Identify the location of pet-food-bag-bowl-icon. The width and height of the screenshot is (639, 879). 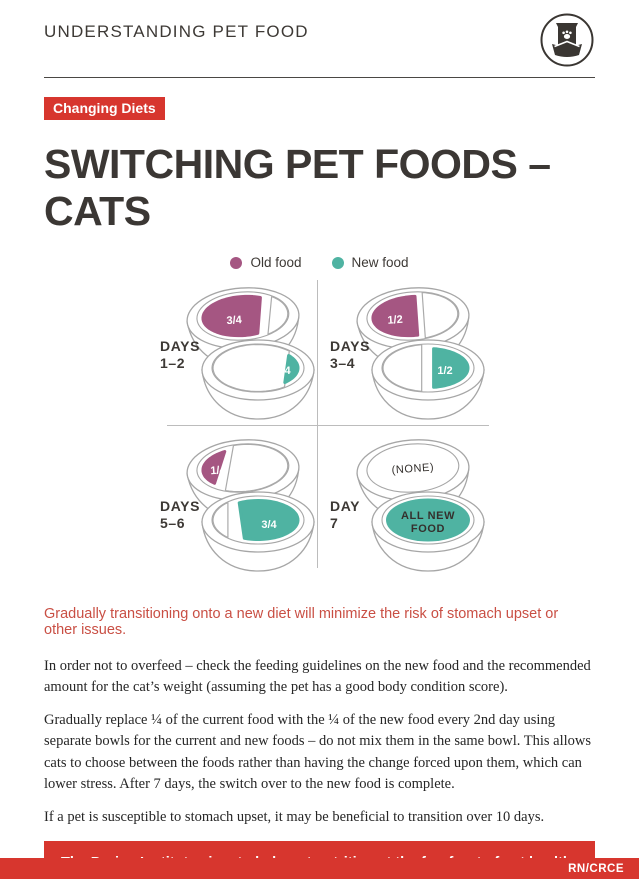
(567, 42).